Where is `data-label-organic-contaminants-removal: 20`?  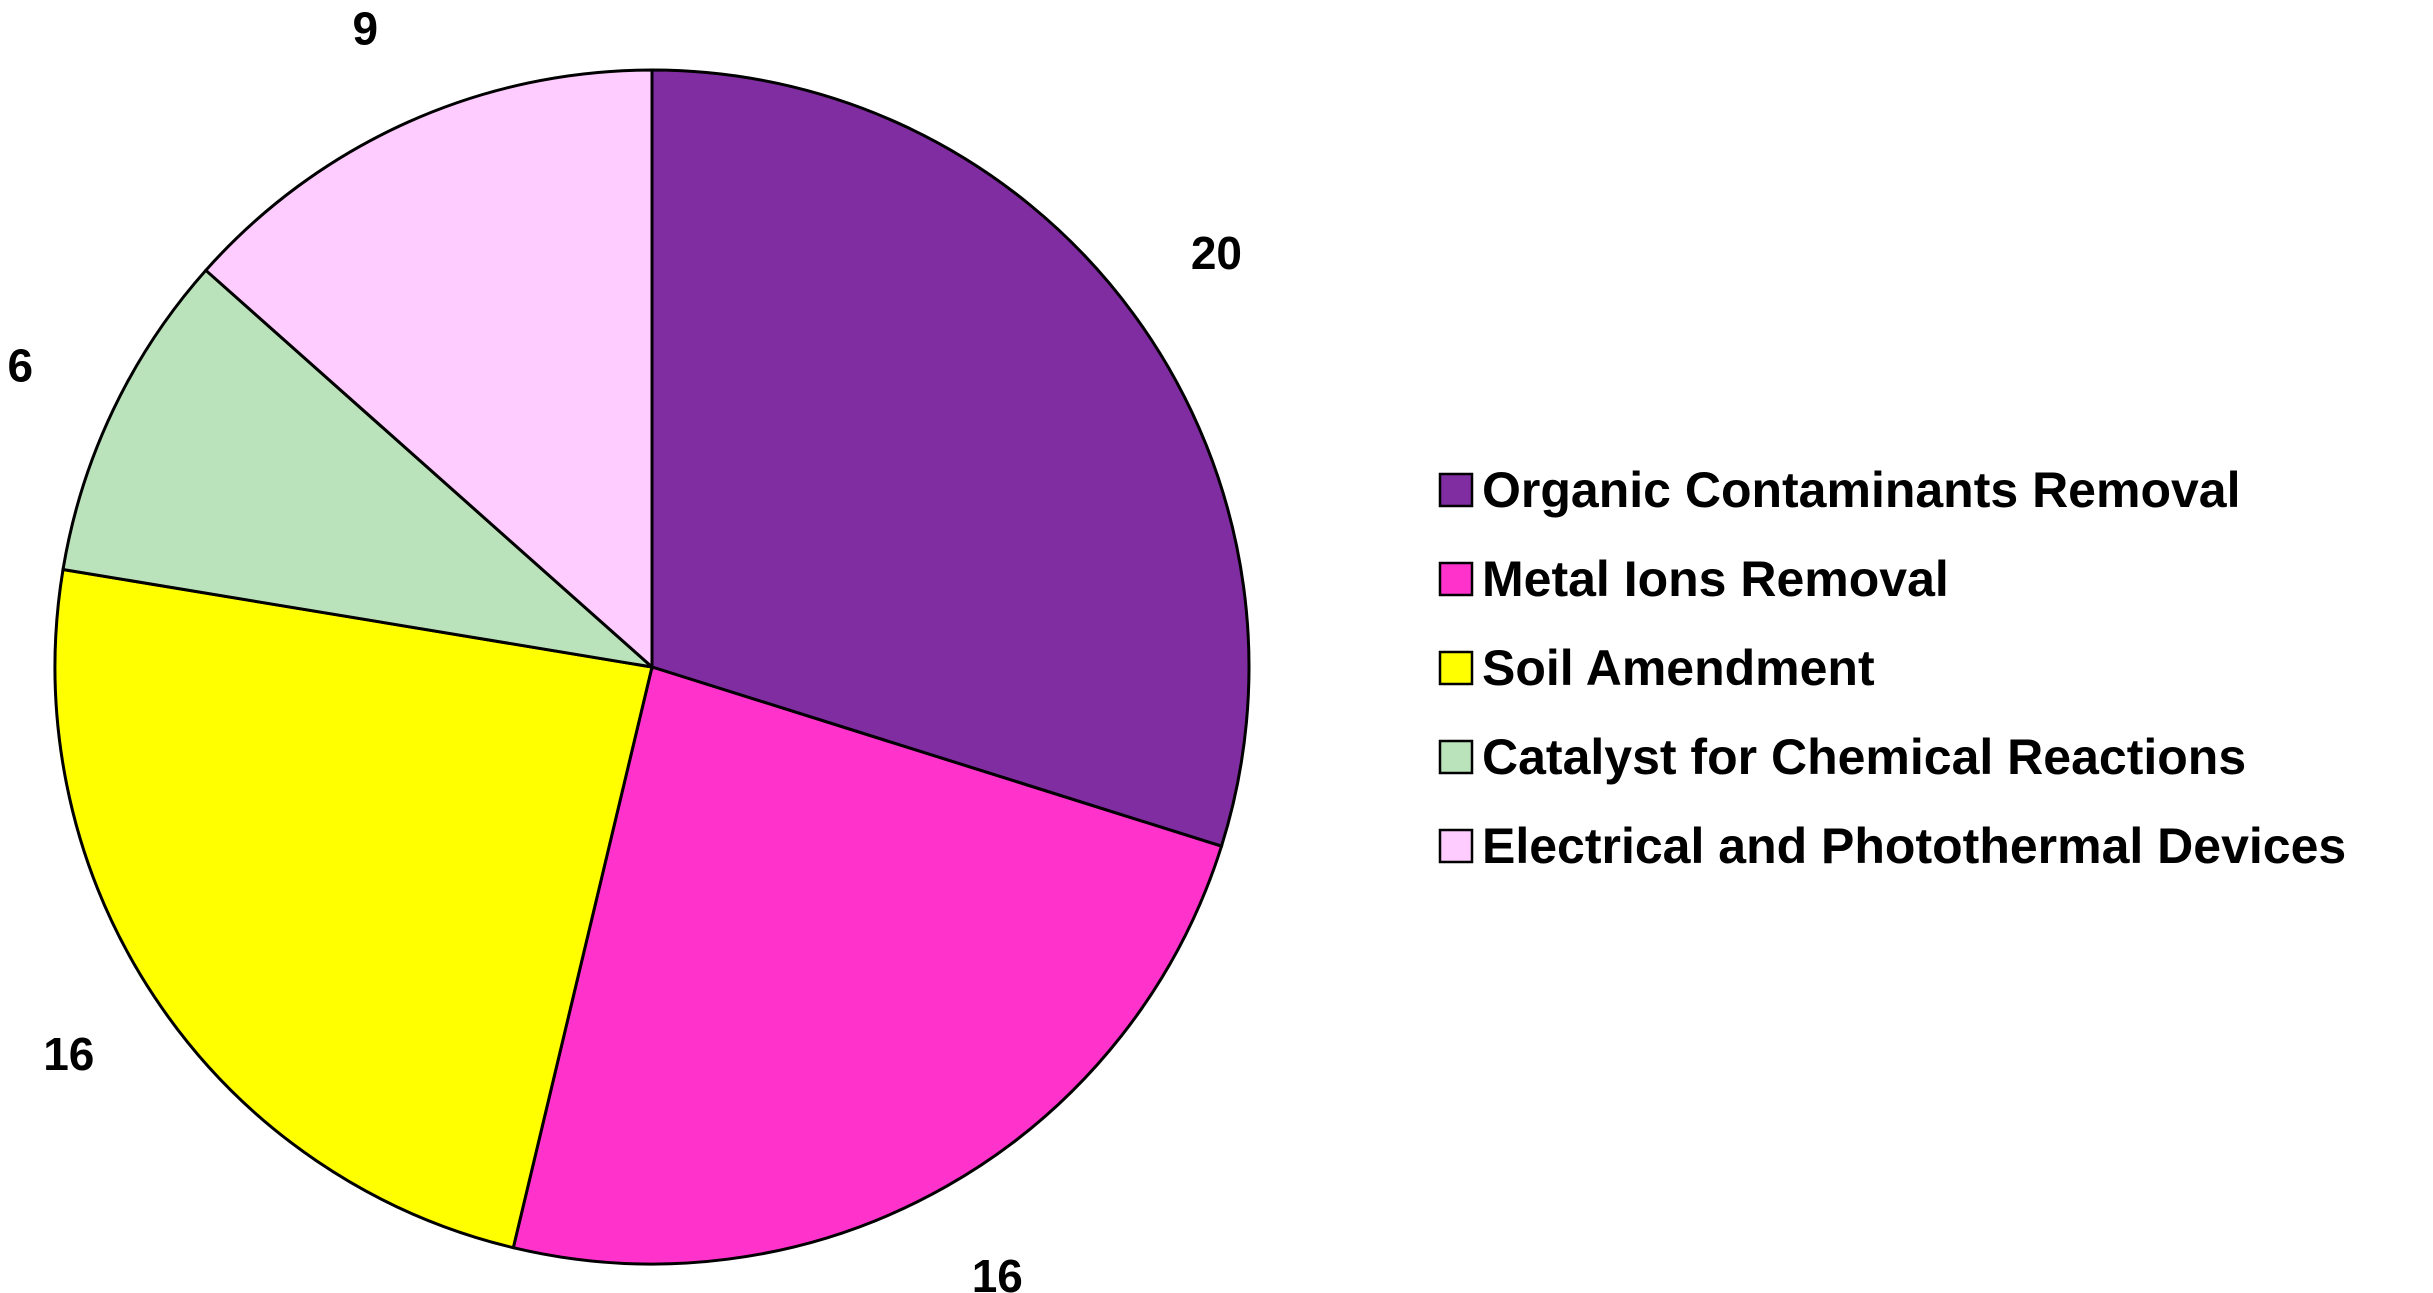
data-label-organic-contaminants-removal: 20 is located at coordinates (1216, 253).